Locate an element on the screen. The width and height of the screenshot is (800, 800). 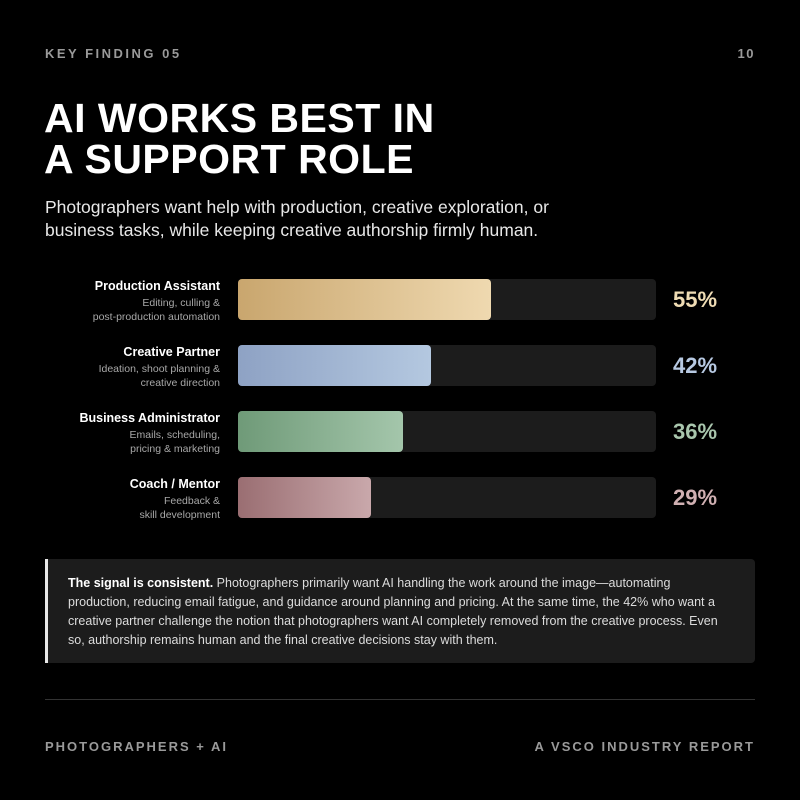
divider is located at coordinates (400, 699).